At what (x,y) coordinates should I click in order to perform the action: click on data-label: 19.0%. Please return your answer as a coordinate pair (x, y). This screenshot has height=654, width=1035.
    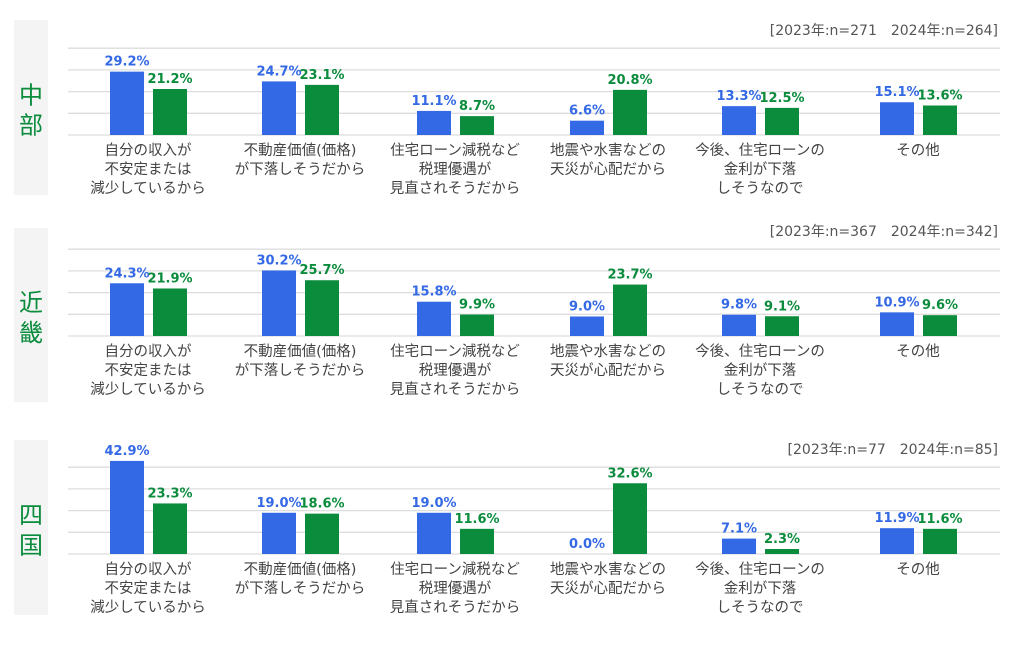
    Looking at the image, I should click on (433, 503).